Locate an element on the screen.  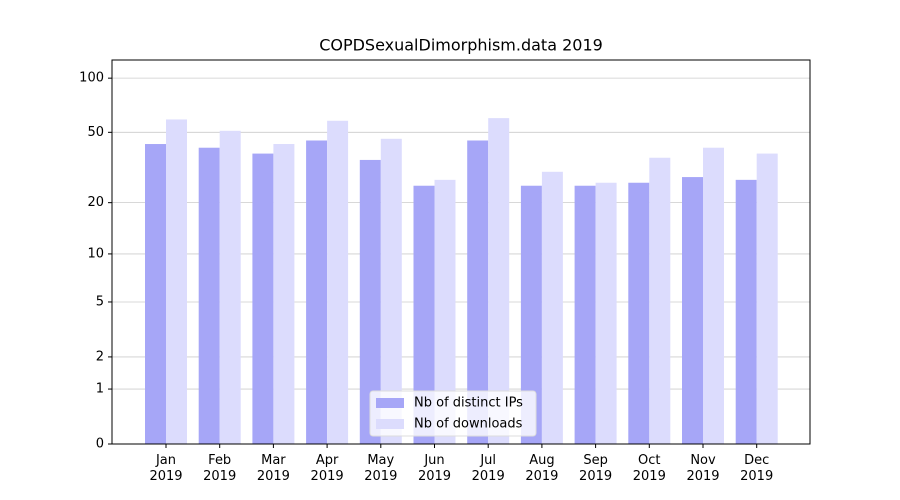
x-tick-label: May 2019 is located at coordinates (381, 468).